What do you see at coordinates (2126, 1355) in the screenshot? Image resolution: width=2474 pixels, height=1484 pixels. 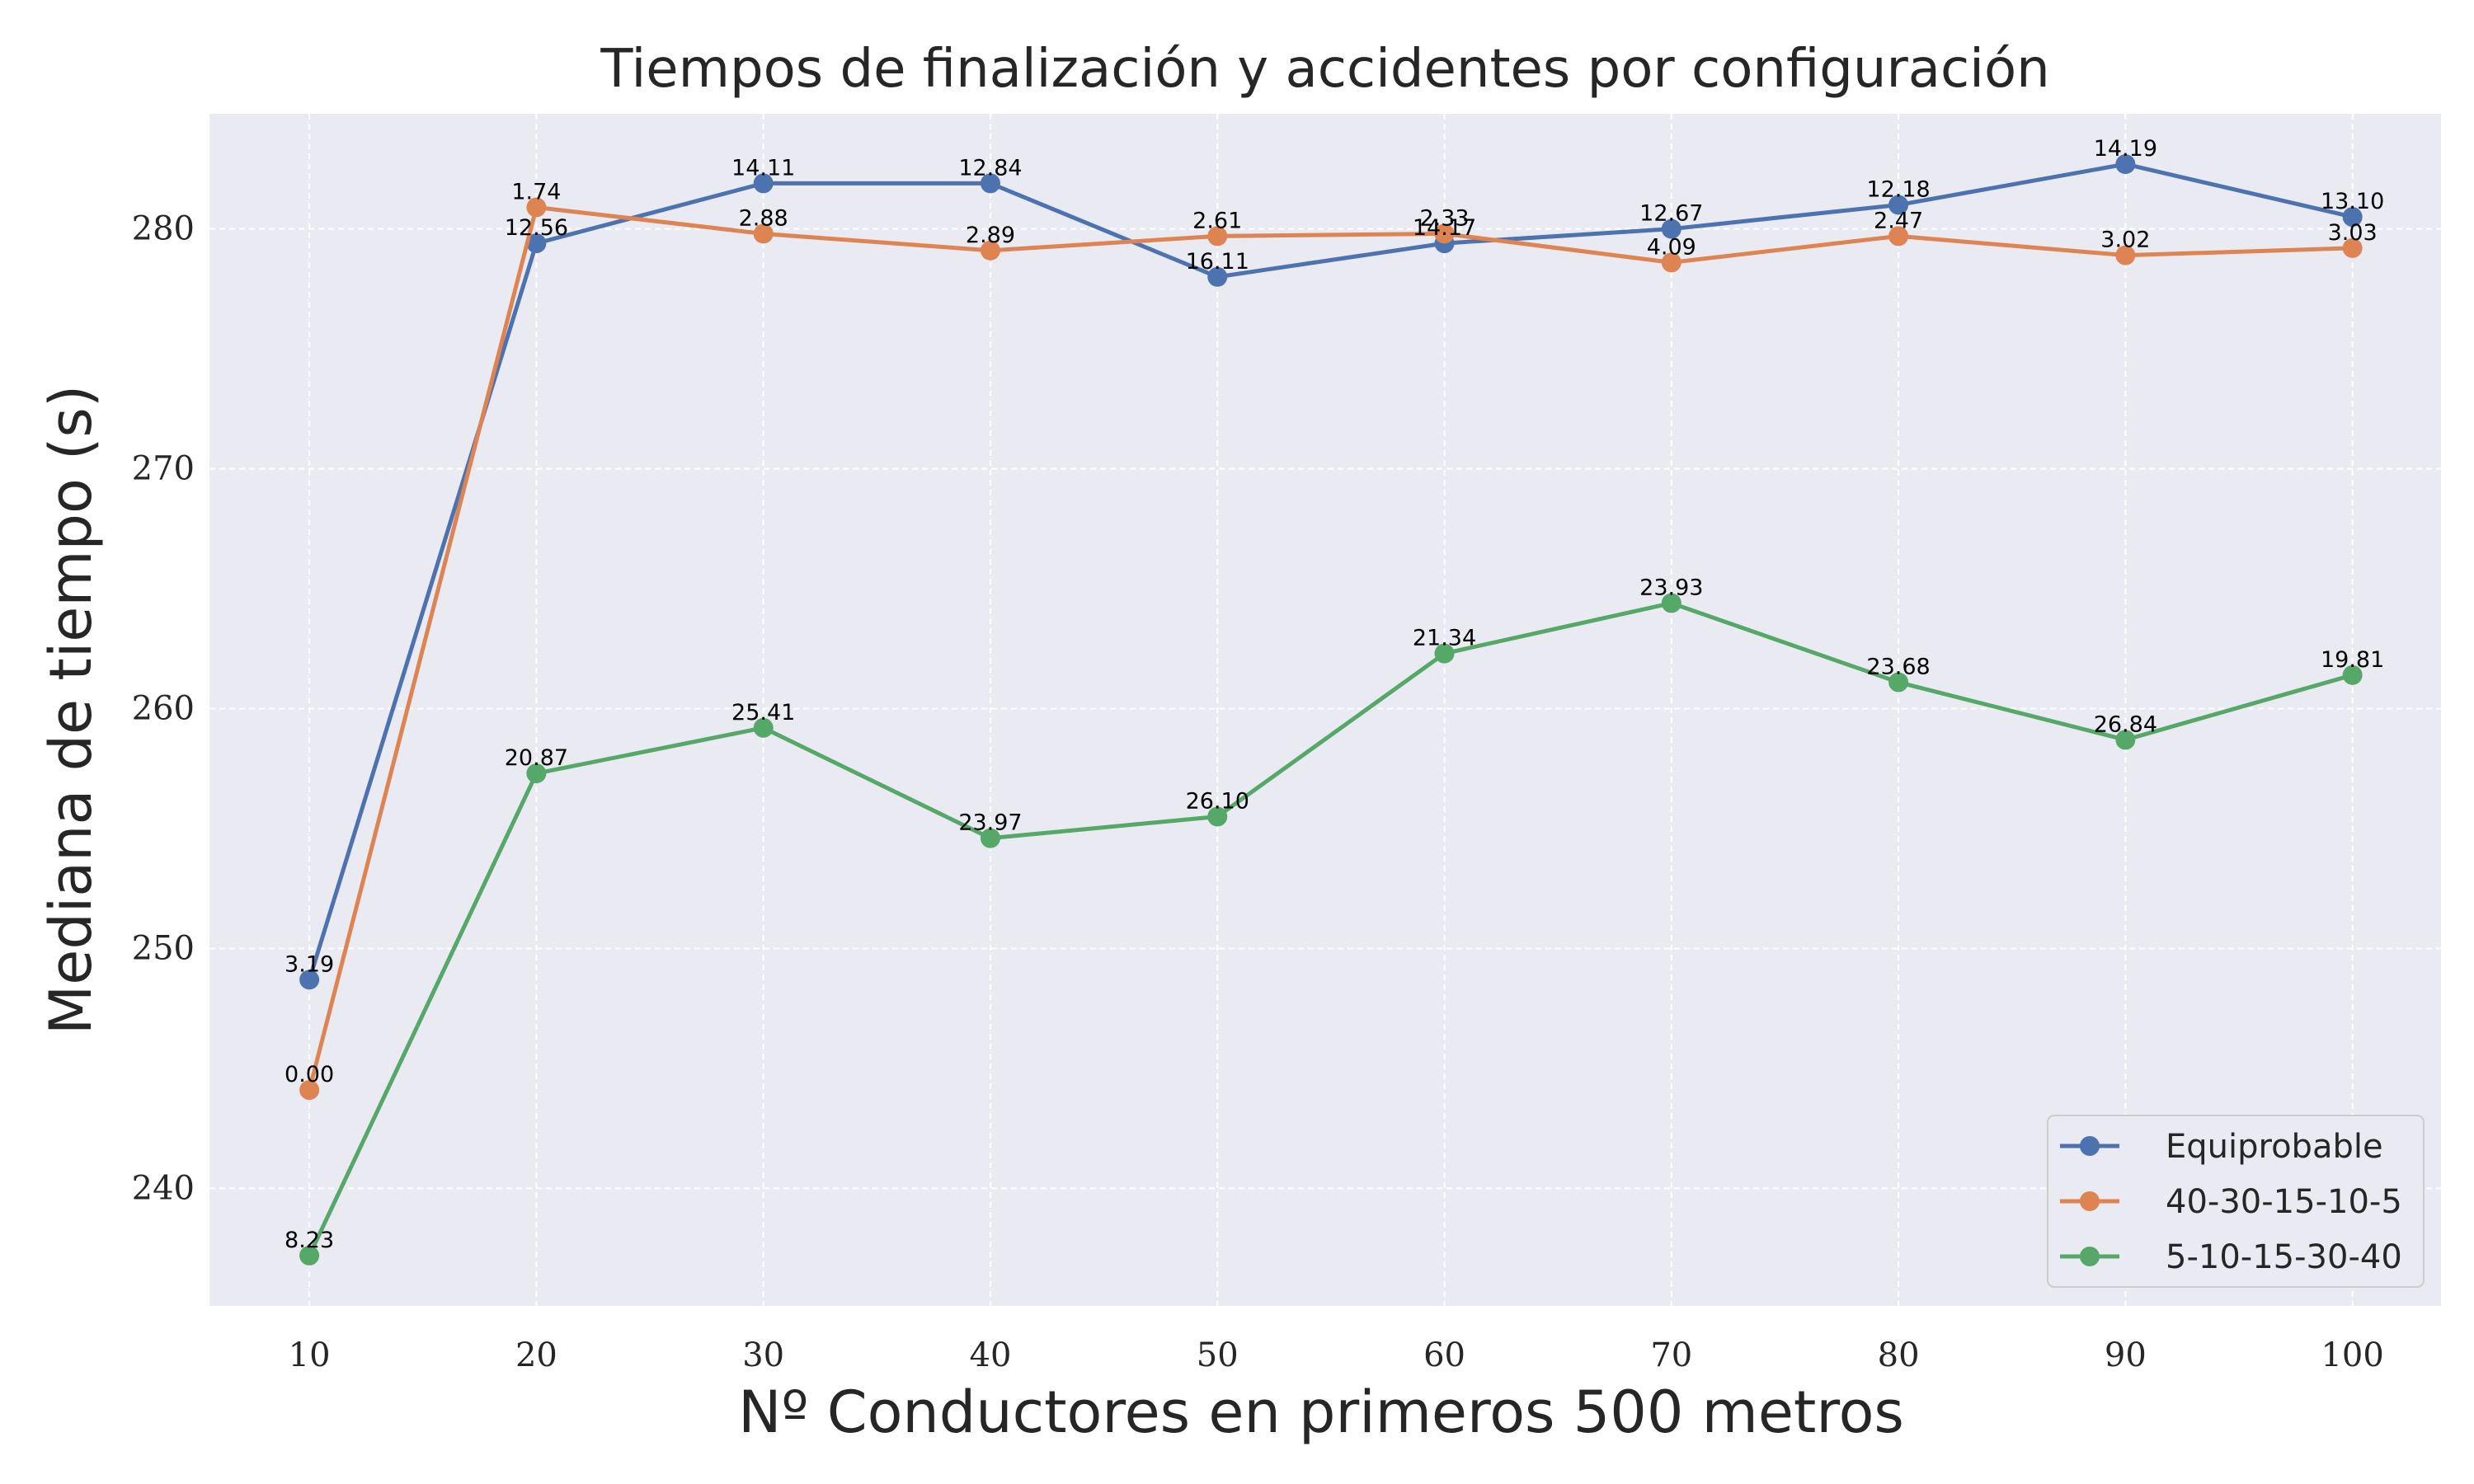 I see `x-tick-label: 90` at bounding box center [2126, 1355].